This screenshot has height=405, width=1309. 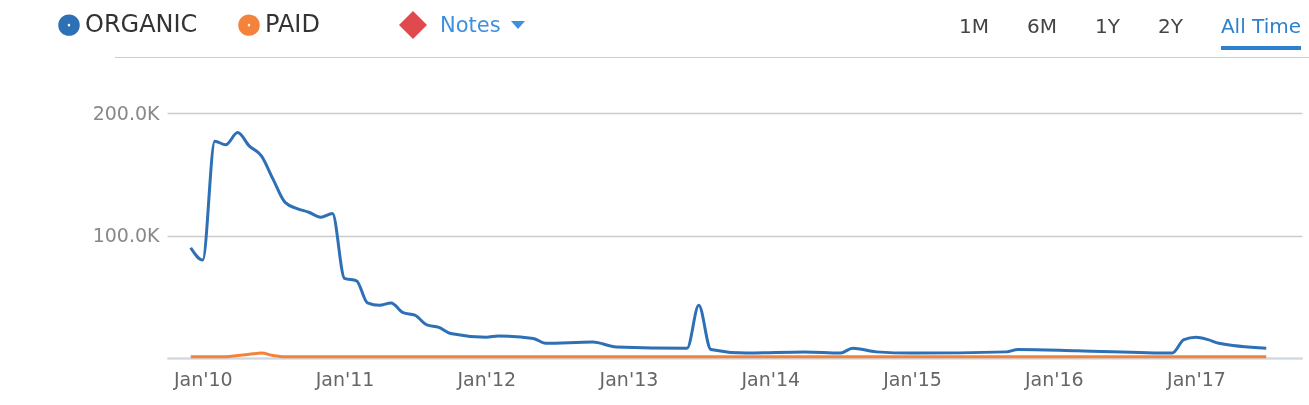 I want to click on y-tick-label: 100.0K, so click(x=126, y=235).